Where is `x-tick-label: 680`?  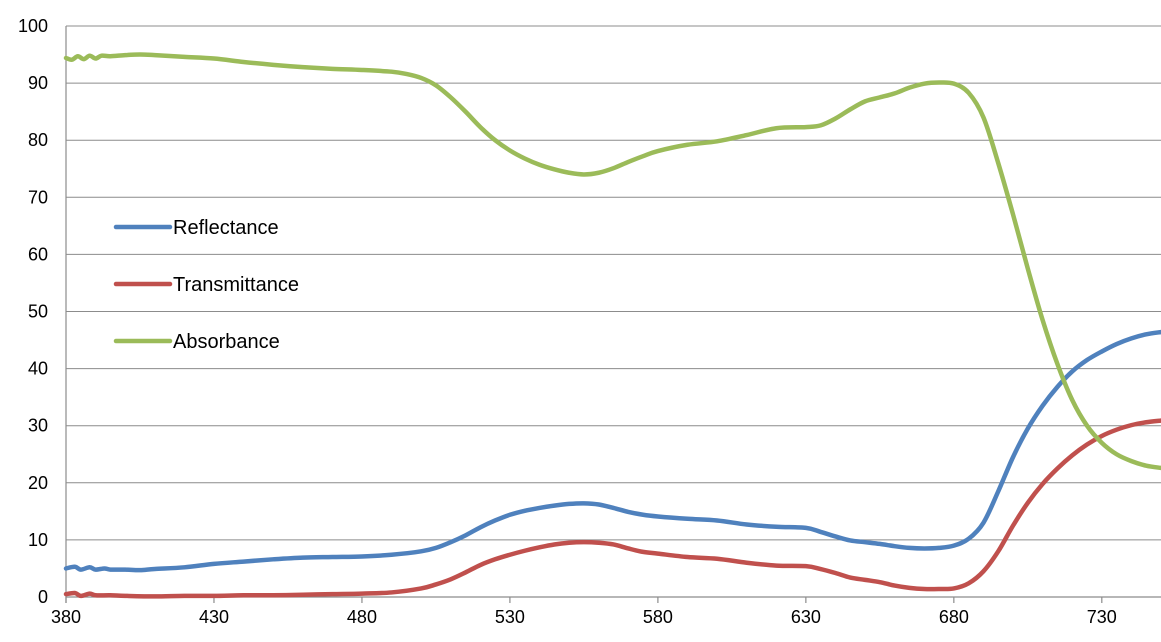
x-tick-label: 680 is located at coordinates (954, 617).